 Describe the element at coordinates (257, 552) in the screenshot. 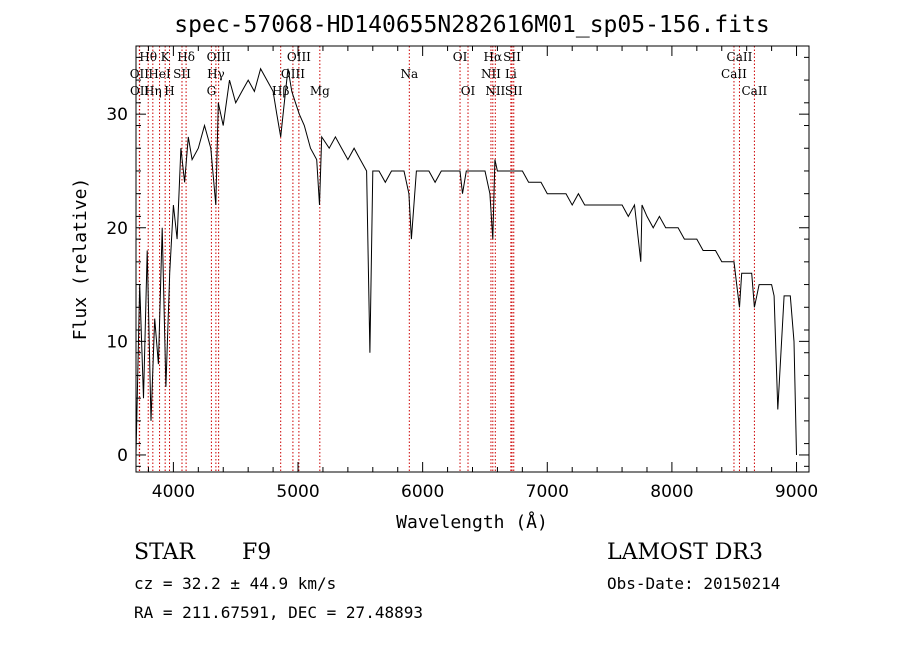

I see `subclass-label: F9` at that location.